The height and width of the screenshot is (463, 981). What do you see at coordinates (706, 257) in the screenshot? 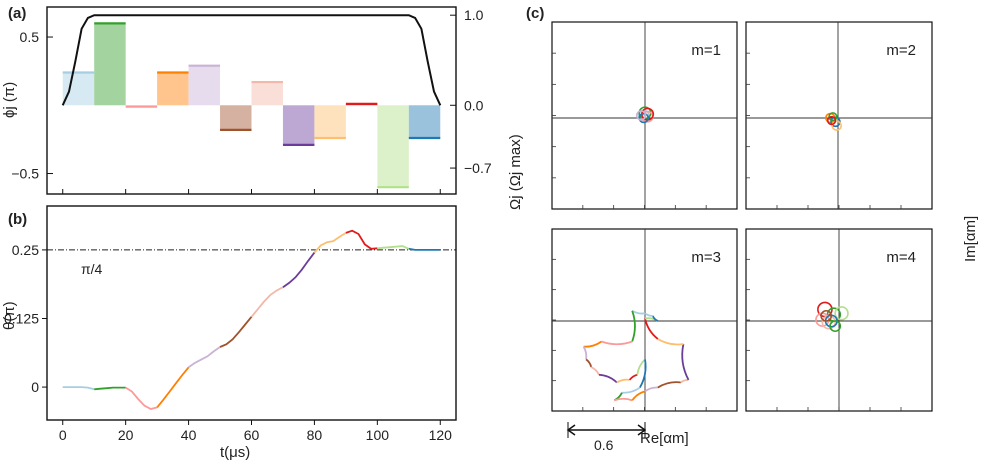
I see `c-subplot-label-3: m=3` at bounding box center [706, 257].